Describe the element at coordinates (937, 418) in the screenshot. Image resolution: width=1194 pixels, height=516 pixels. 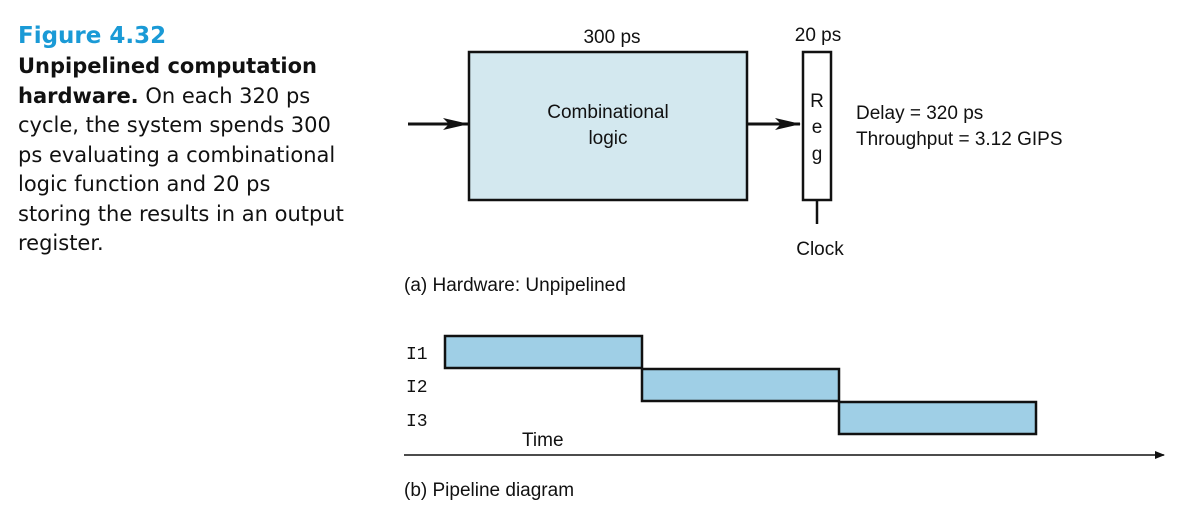
I see `pipeline-bar-i3` at that location.